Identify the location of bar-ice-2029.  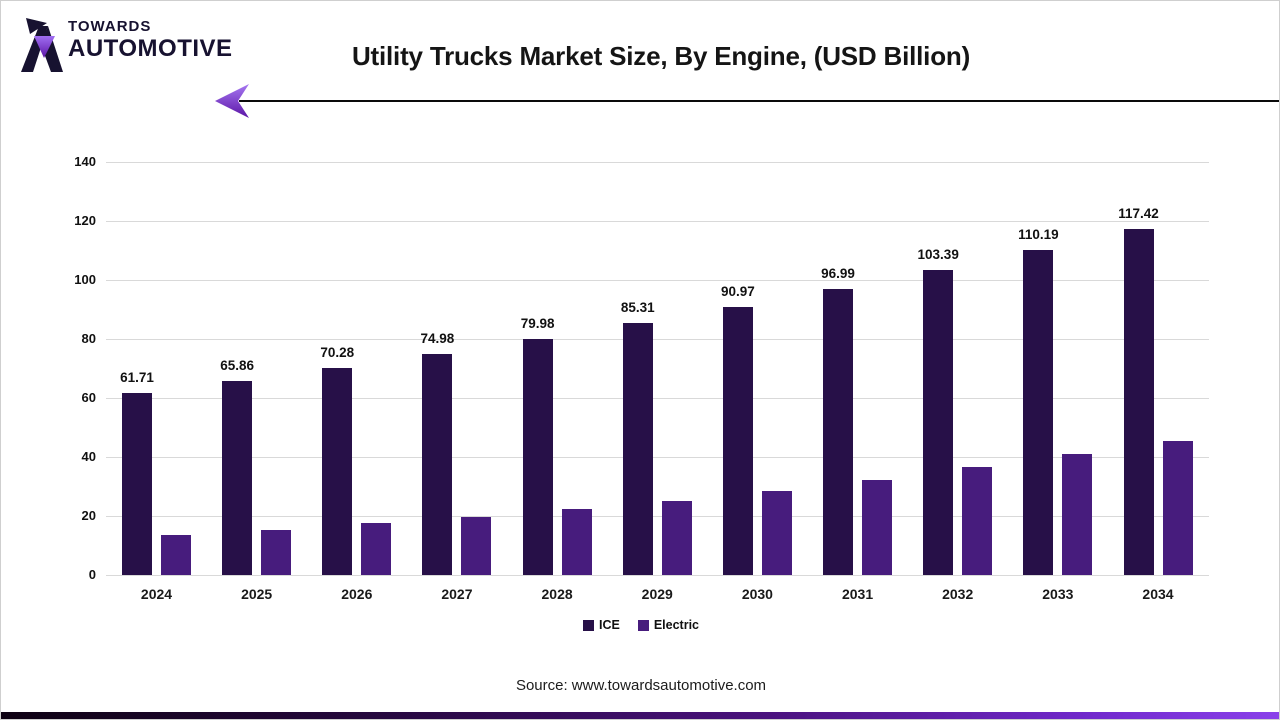
(637, 449).